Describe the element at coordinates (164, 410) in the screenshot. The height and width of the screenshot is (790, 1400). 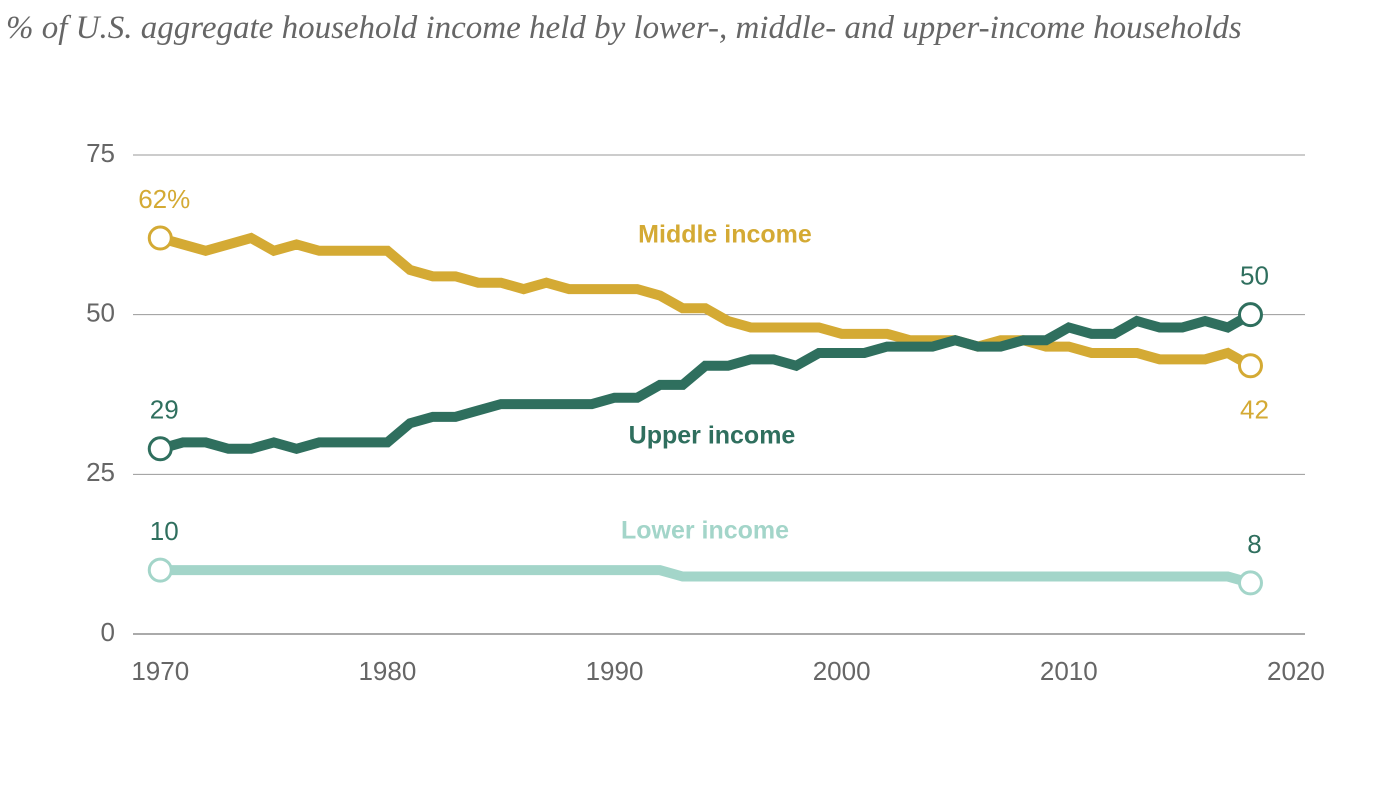
I see `data-label: 29` at that location.